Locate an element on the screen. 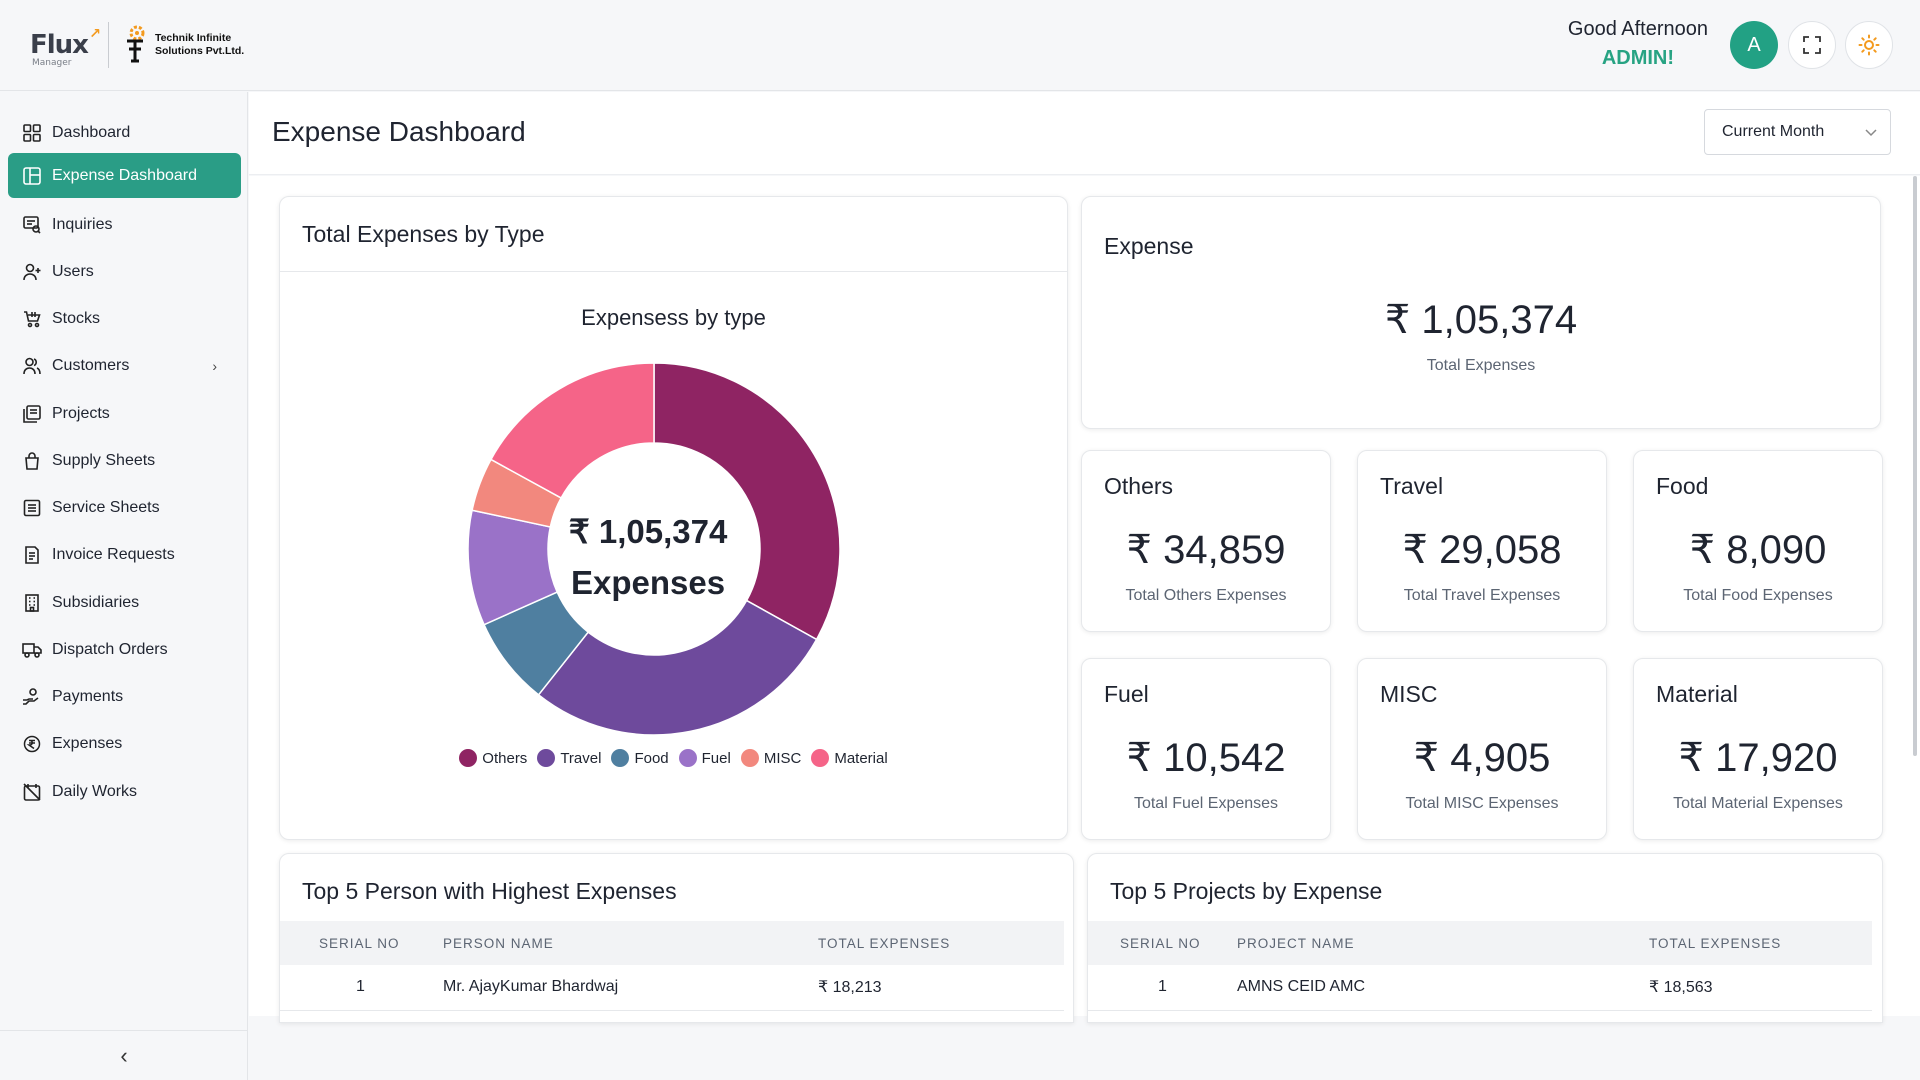  legend-item: Material is located at coordinates (849, 758).